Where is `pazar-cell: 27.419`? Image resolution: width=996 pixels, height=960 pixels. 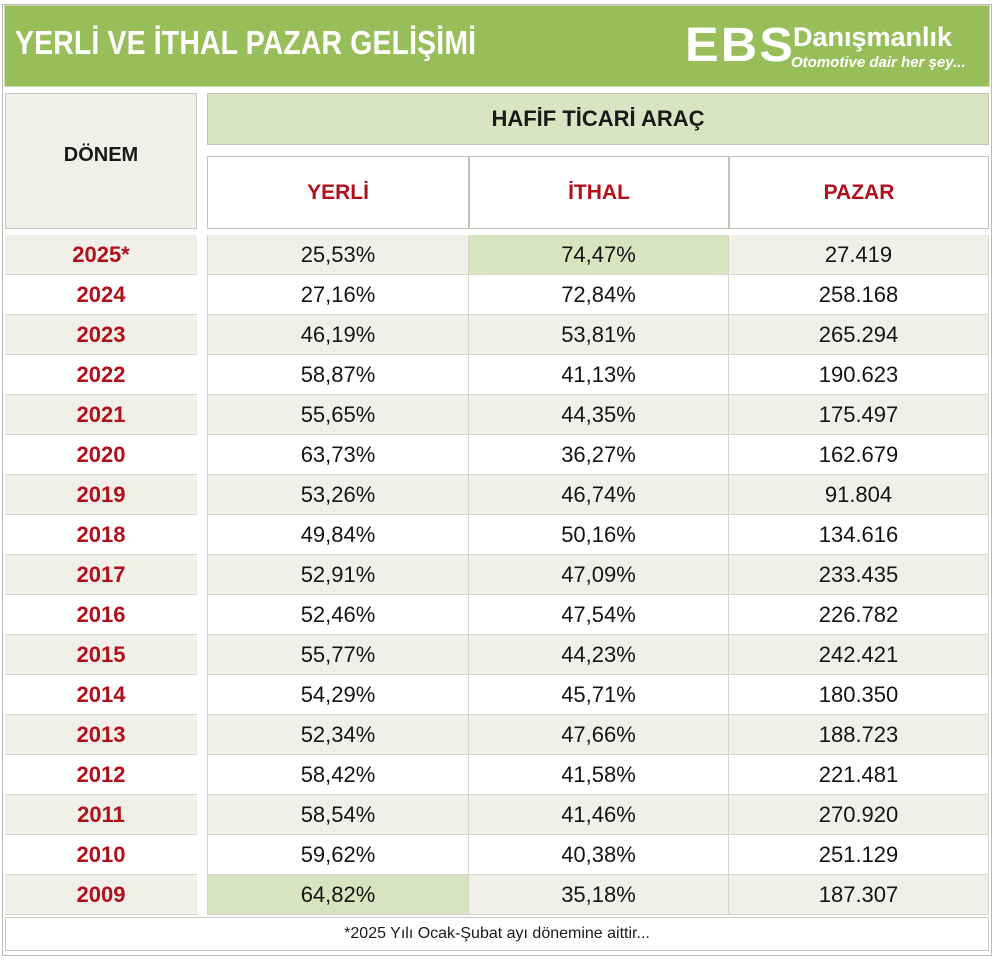
pazar-cell: 27.419 is located at coordinates (859, 255).